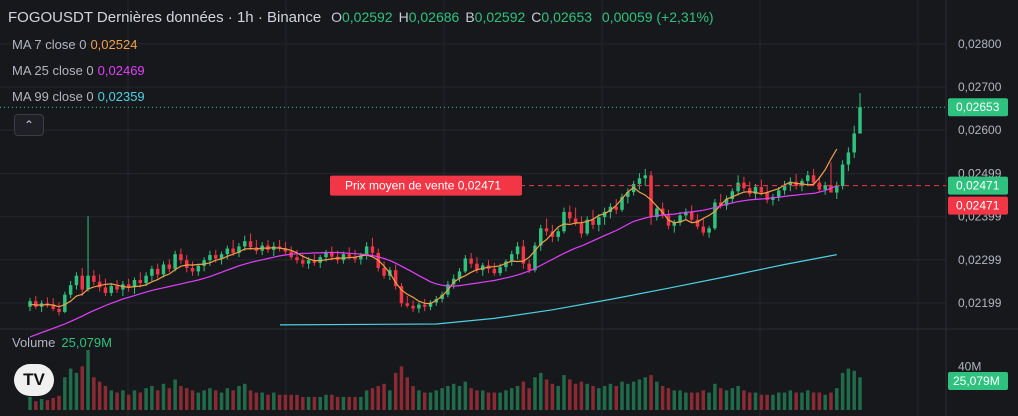 This screenshot has height=416, width=1018. I want to click on ma-legend-value: 0,02524, so click(114, 44).